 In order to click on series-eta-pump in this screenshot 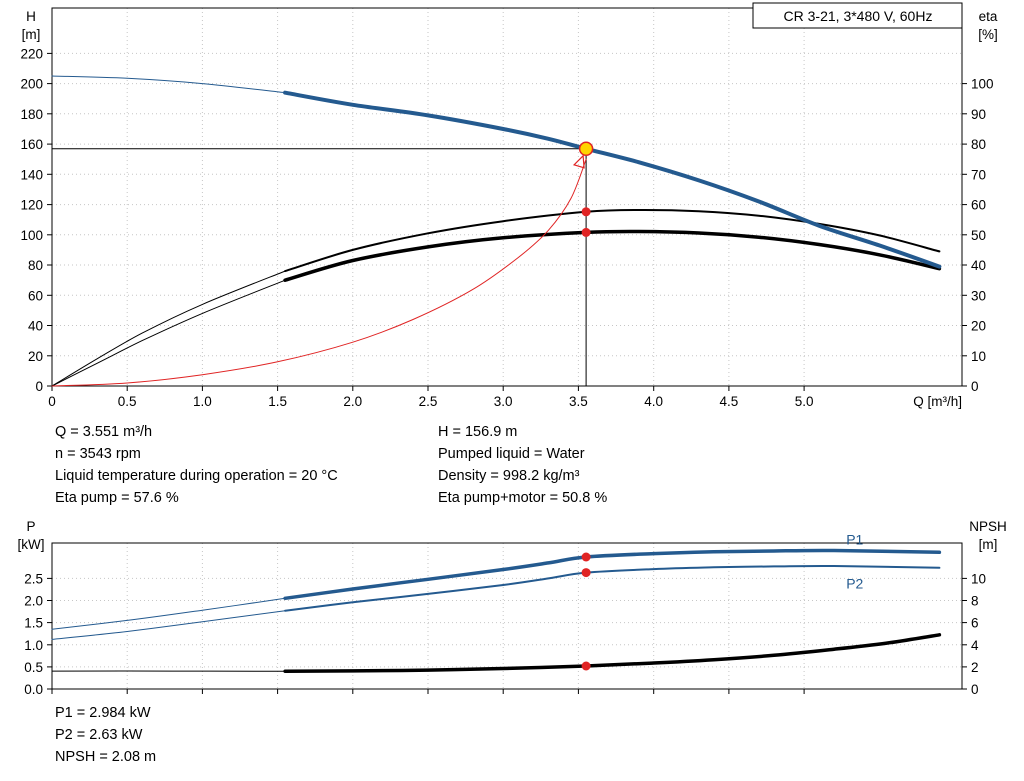, I will do `click(612, 240)`.